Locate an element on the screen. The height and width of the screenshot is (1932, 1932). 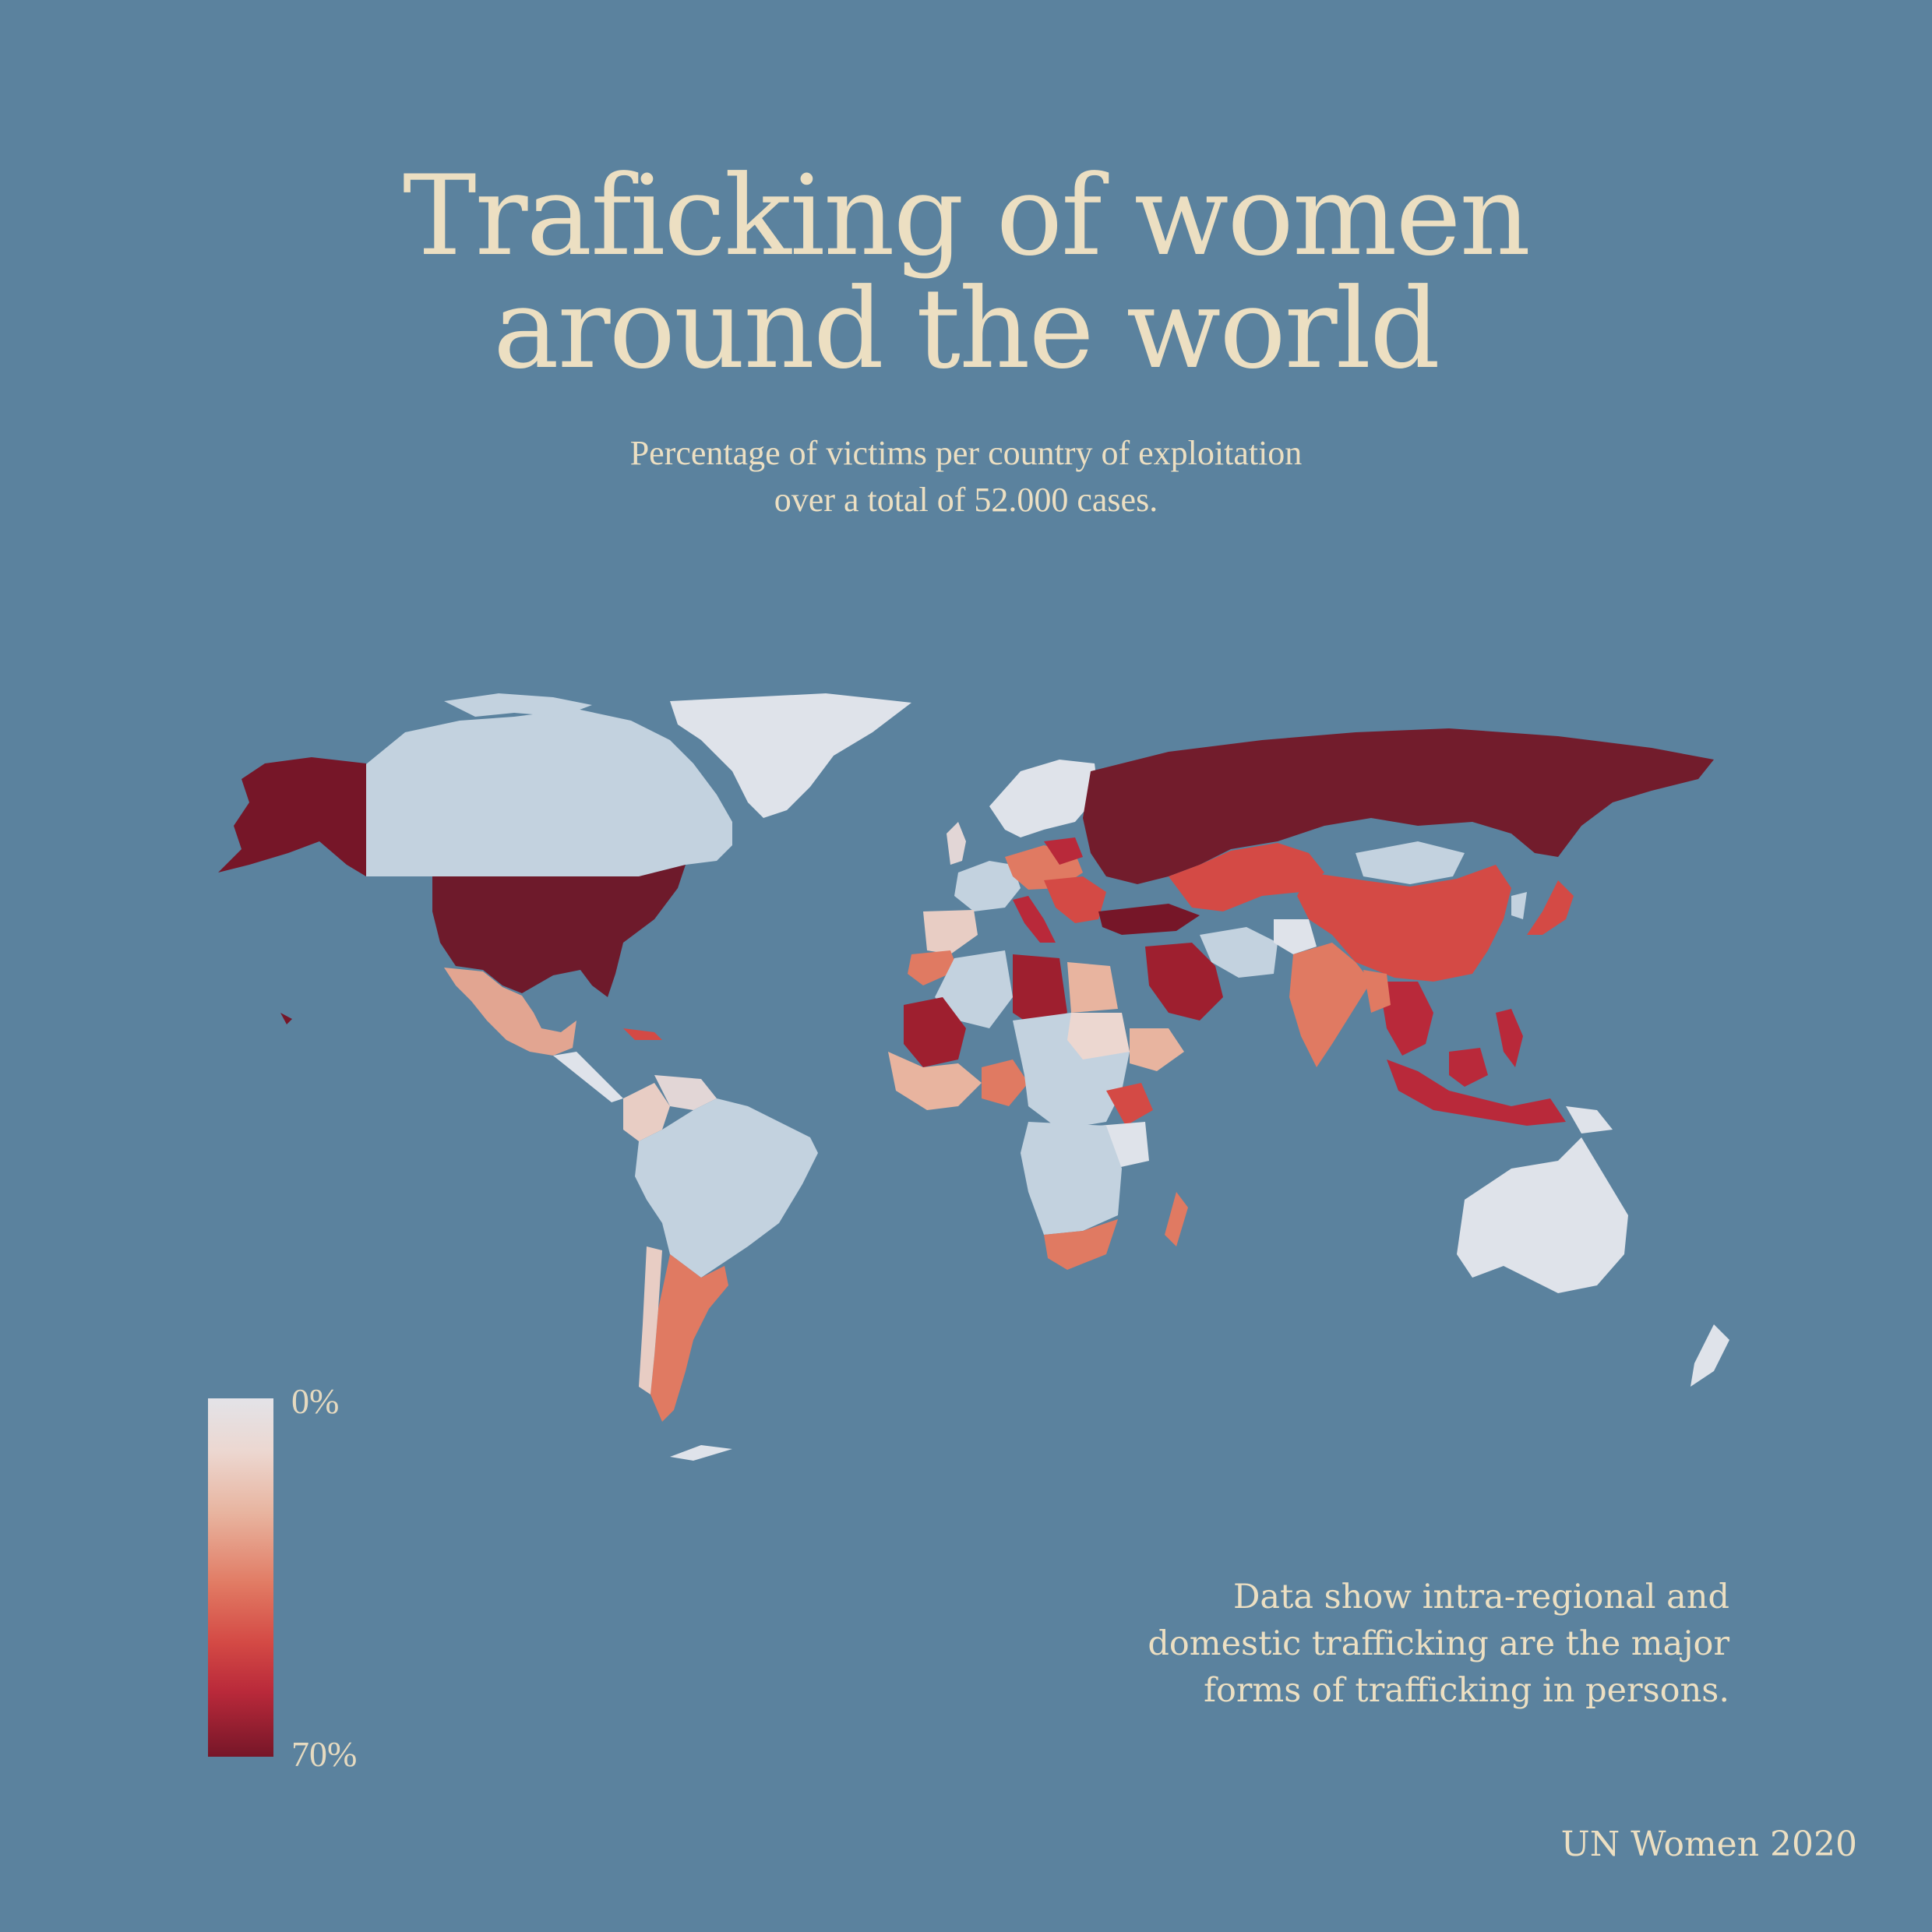
region-mexico is located at coordinates (510, 1012).